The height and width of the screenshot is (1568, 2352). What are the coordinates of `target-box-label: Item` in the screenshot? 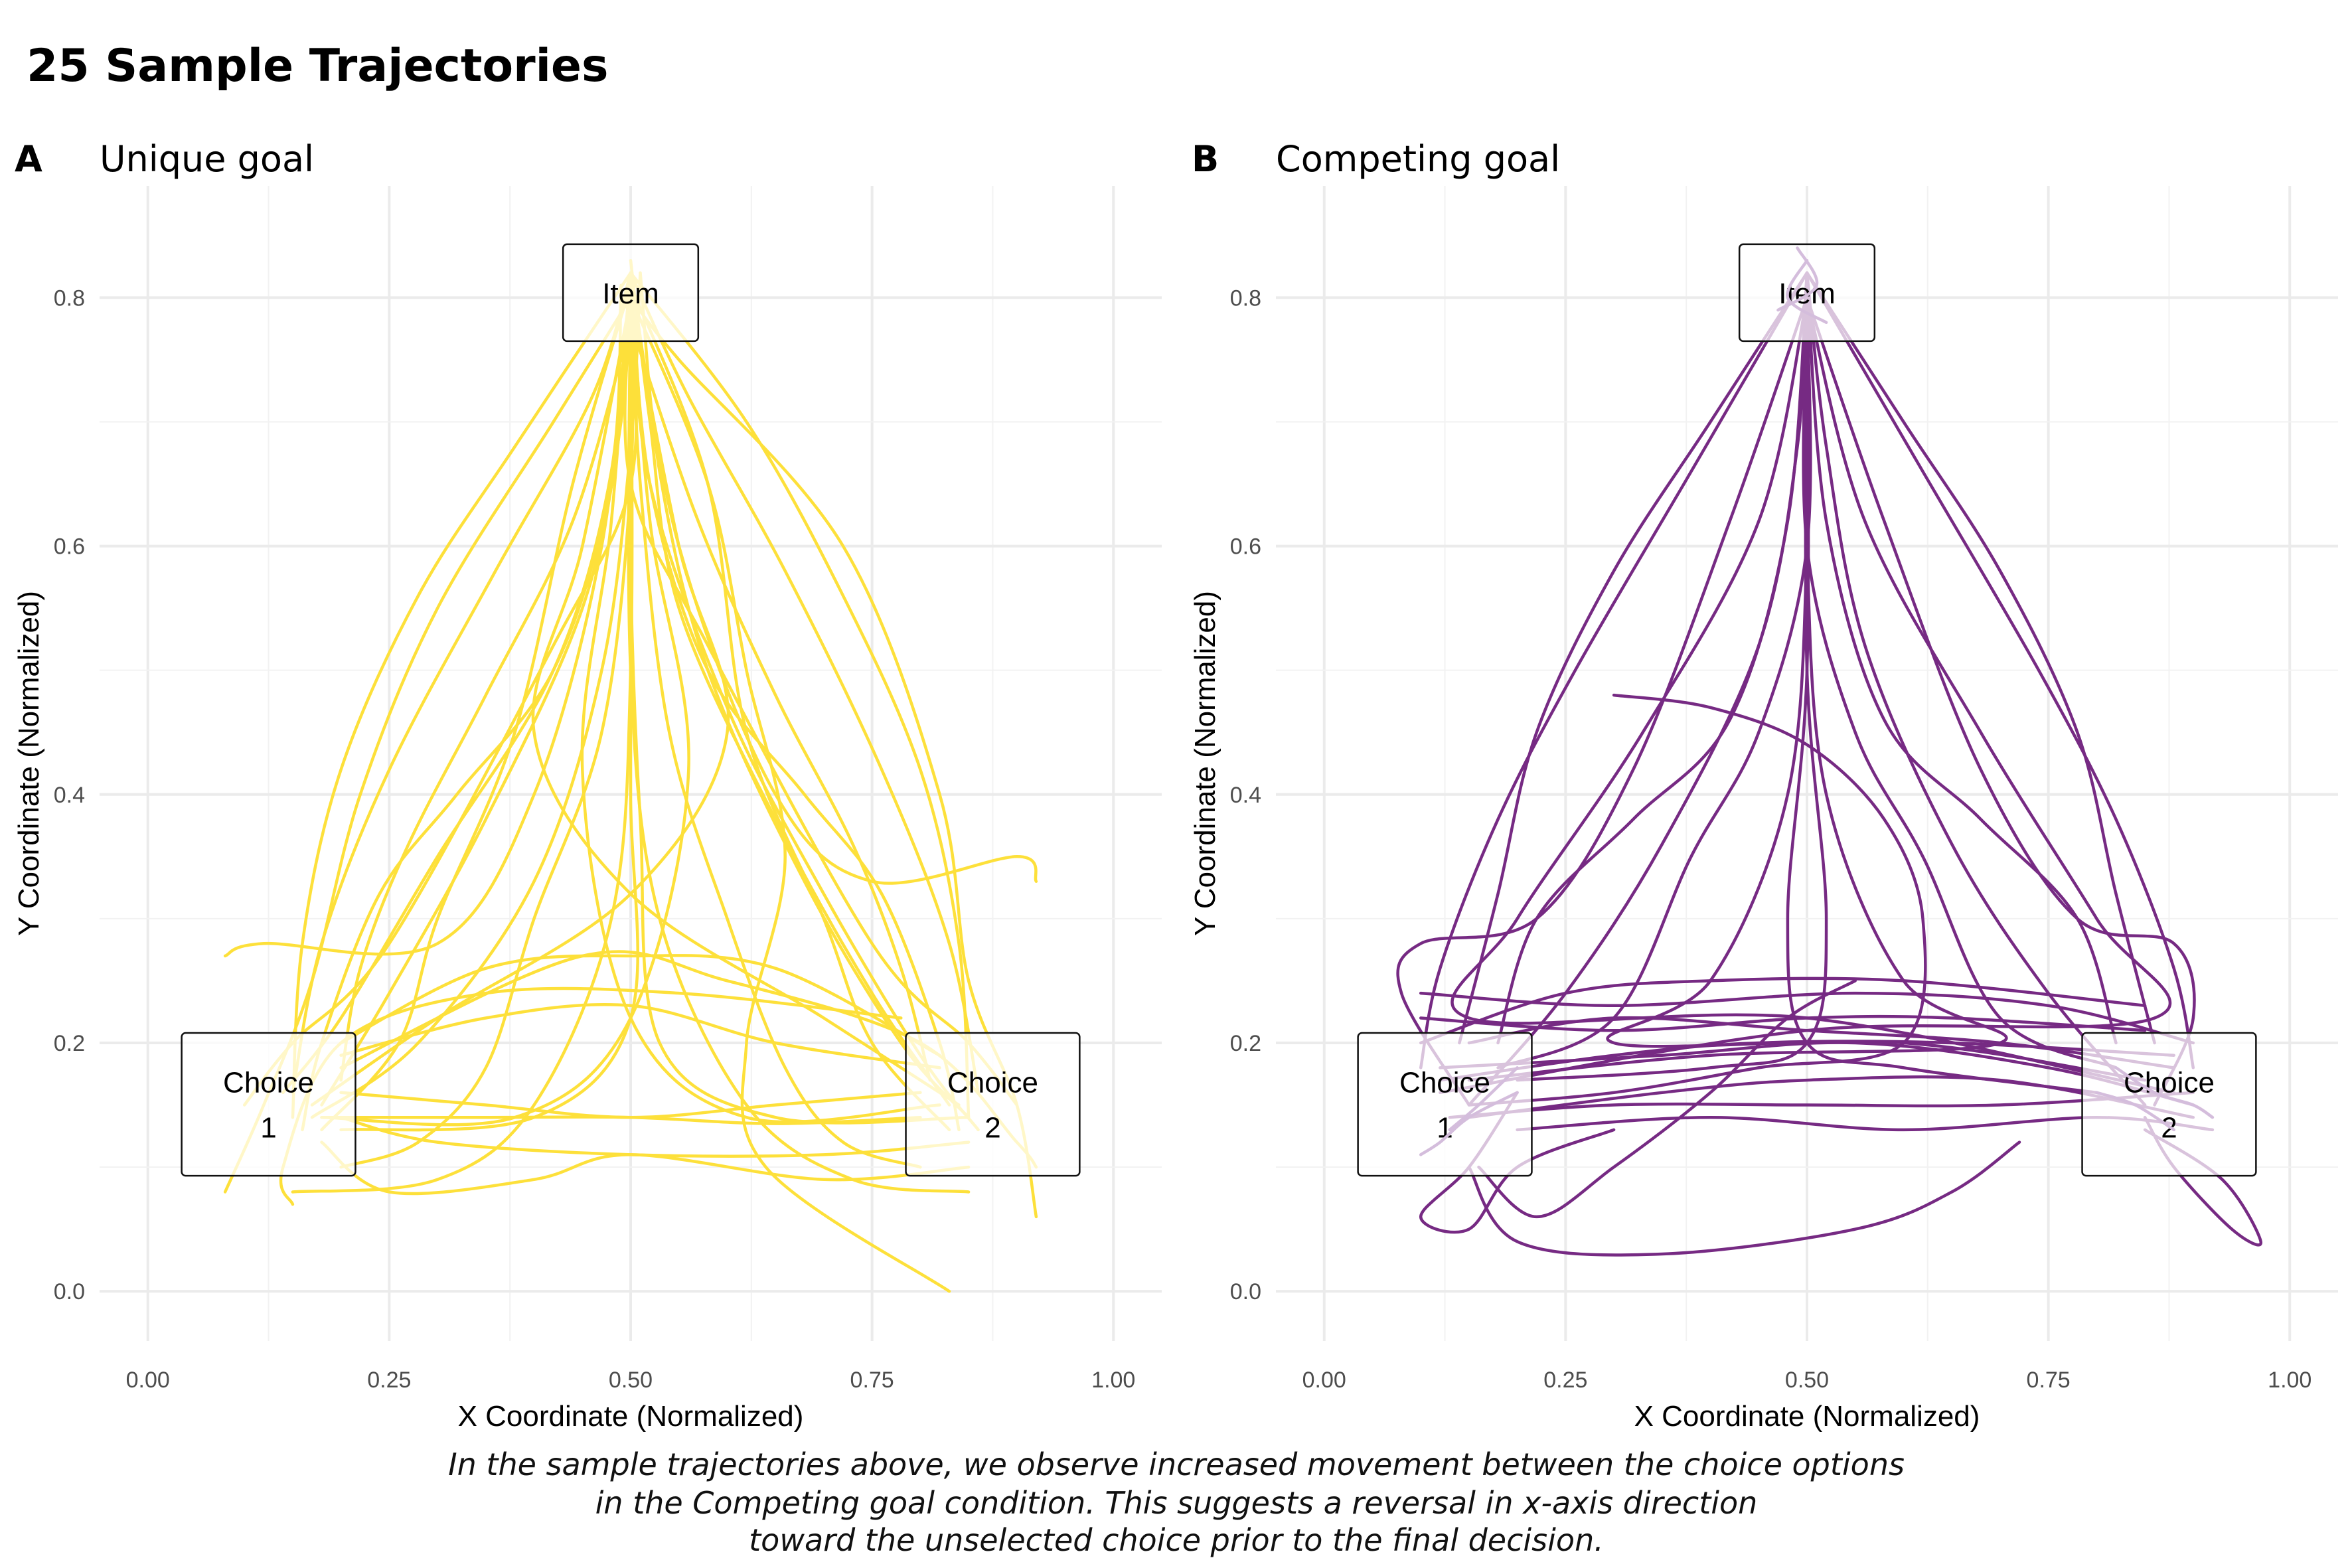 It's located at (631, 293).